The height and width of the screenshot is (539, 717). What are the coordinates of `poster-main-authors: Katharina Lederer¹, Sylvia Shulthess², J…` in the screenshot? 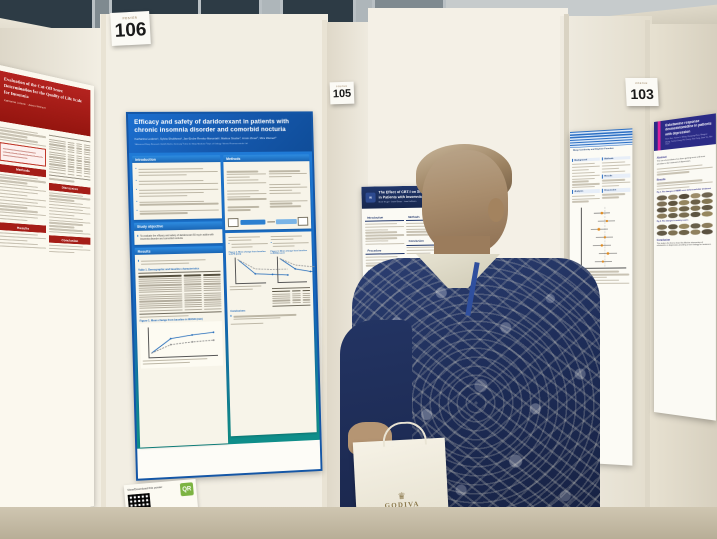 It's located at (205, 139).